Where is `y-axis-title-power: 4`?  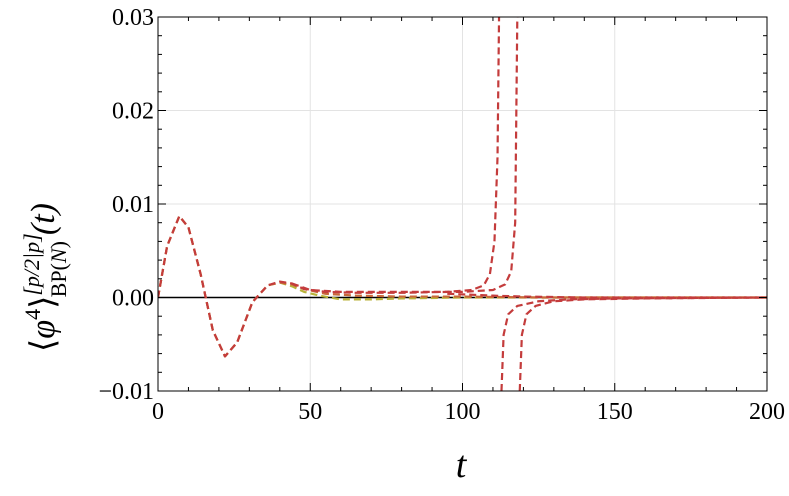 y-axis-title-power: 4 is located at coordinates (32, 314).